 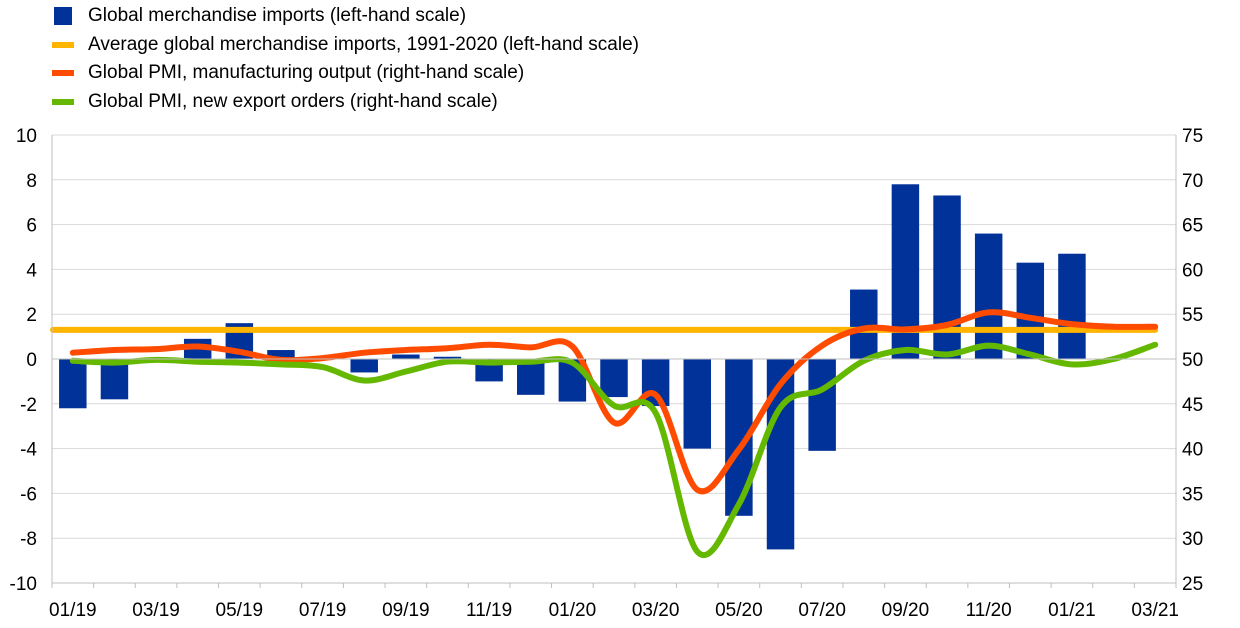 I want to click on x-tick-label: 09/19, so click(x=406, y=610).